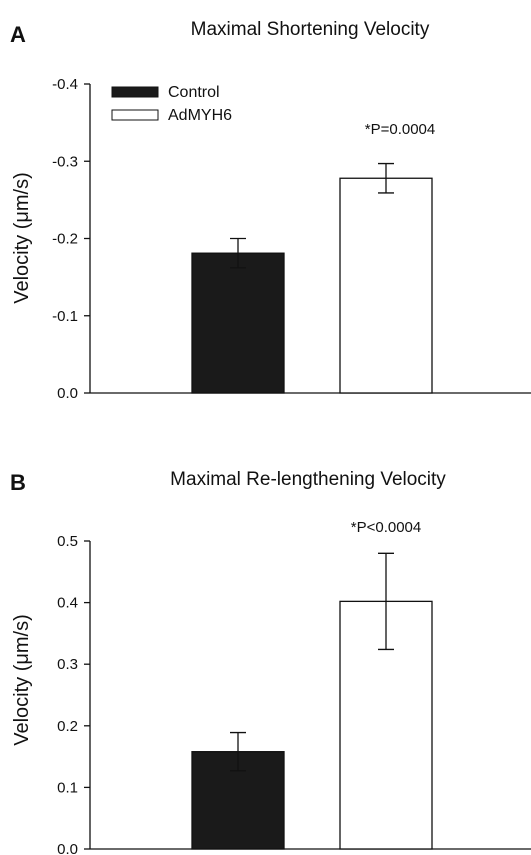  Describe the element at coordinates (386, 285) in the screenshot. I see `panel-a-bar-admyh6` at that location.